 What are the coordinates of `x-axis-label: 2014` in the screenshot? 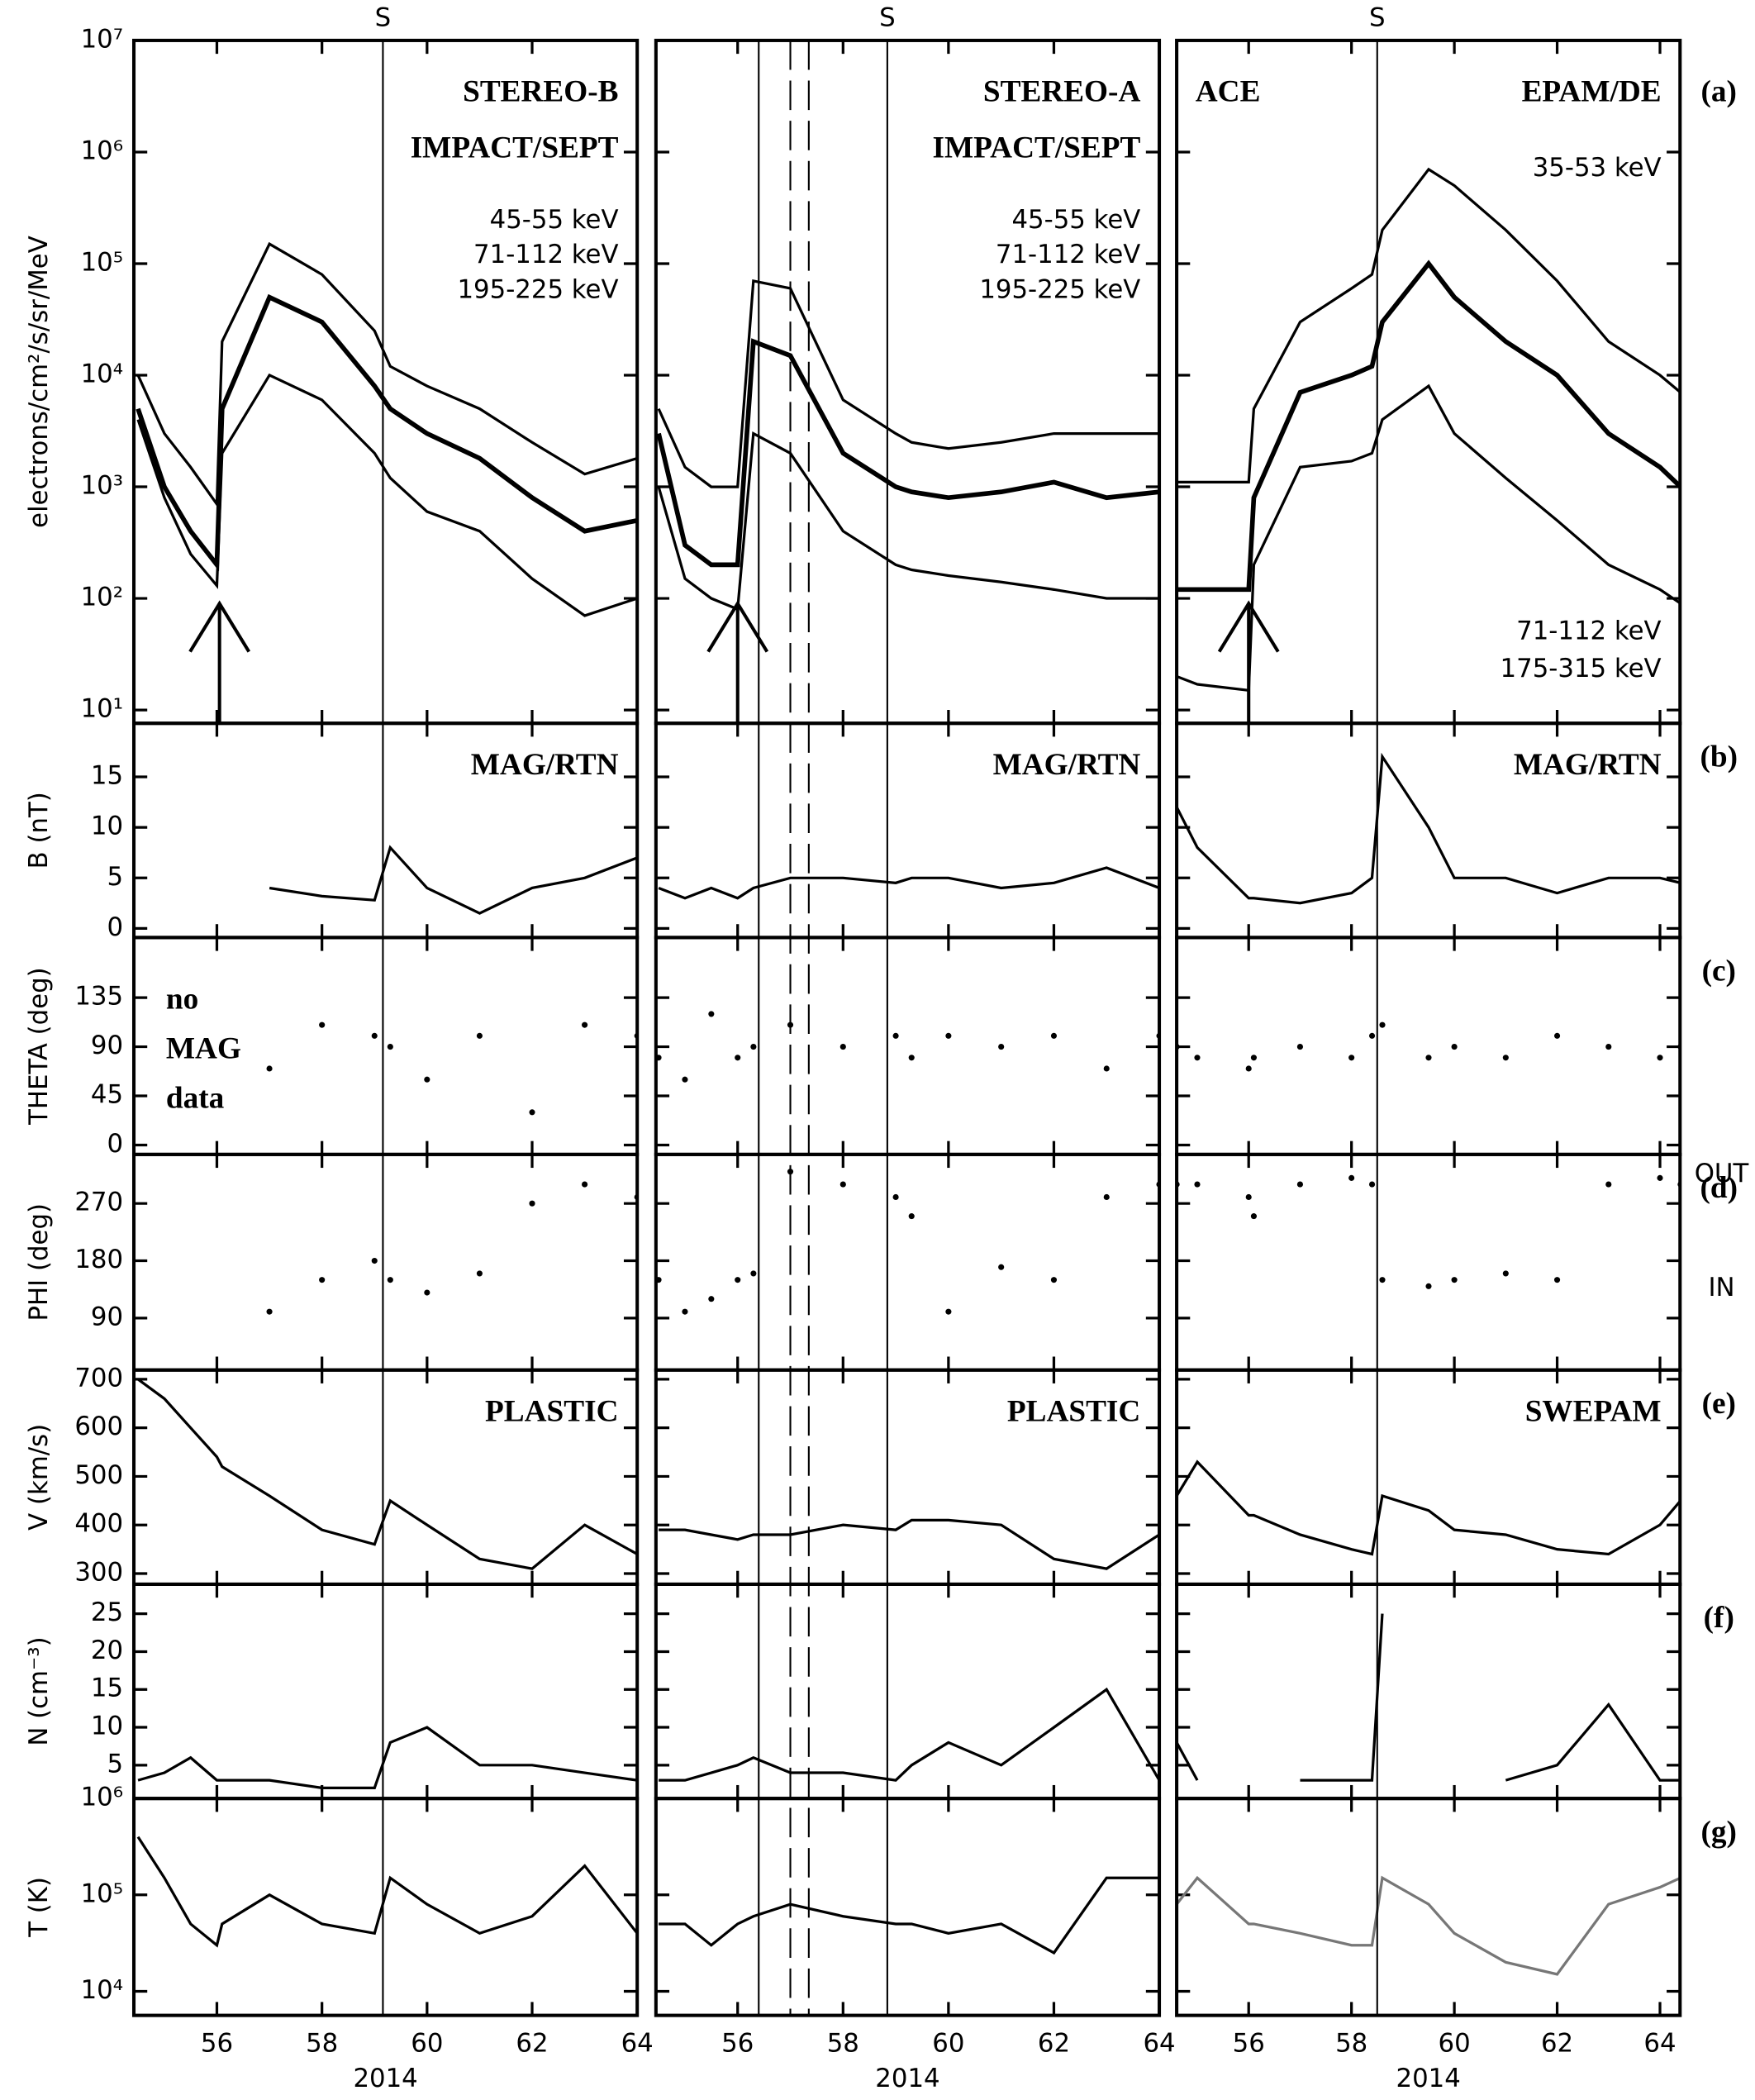 It's located at (1428, 2078).